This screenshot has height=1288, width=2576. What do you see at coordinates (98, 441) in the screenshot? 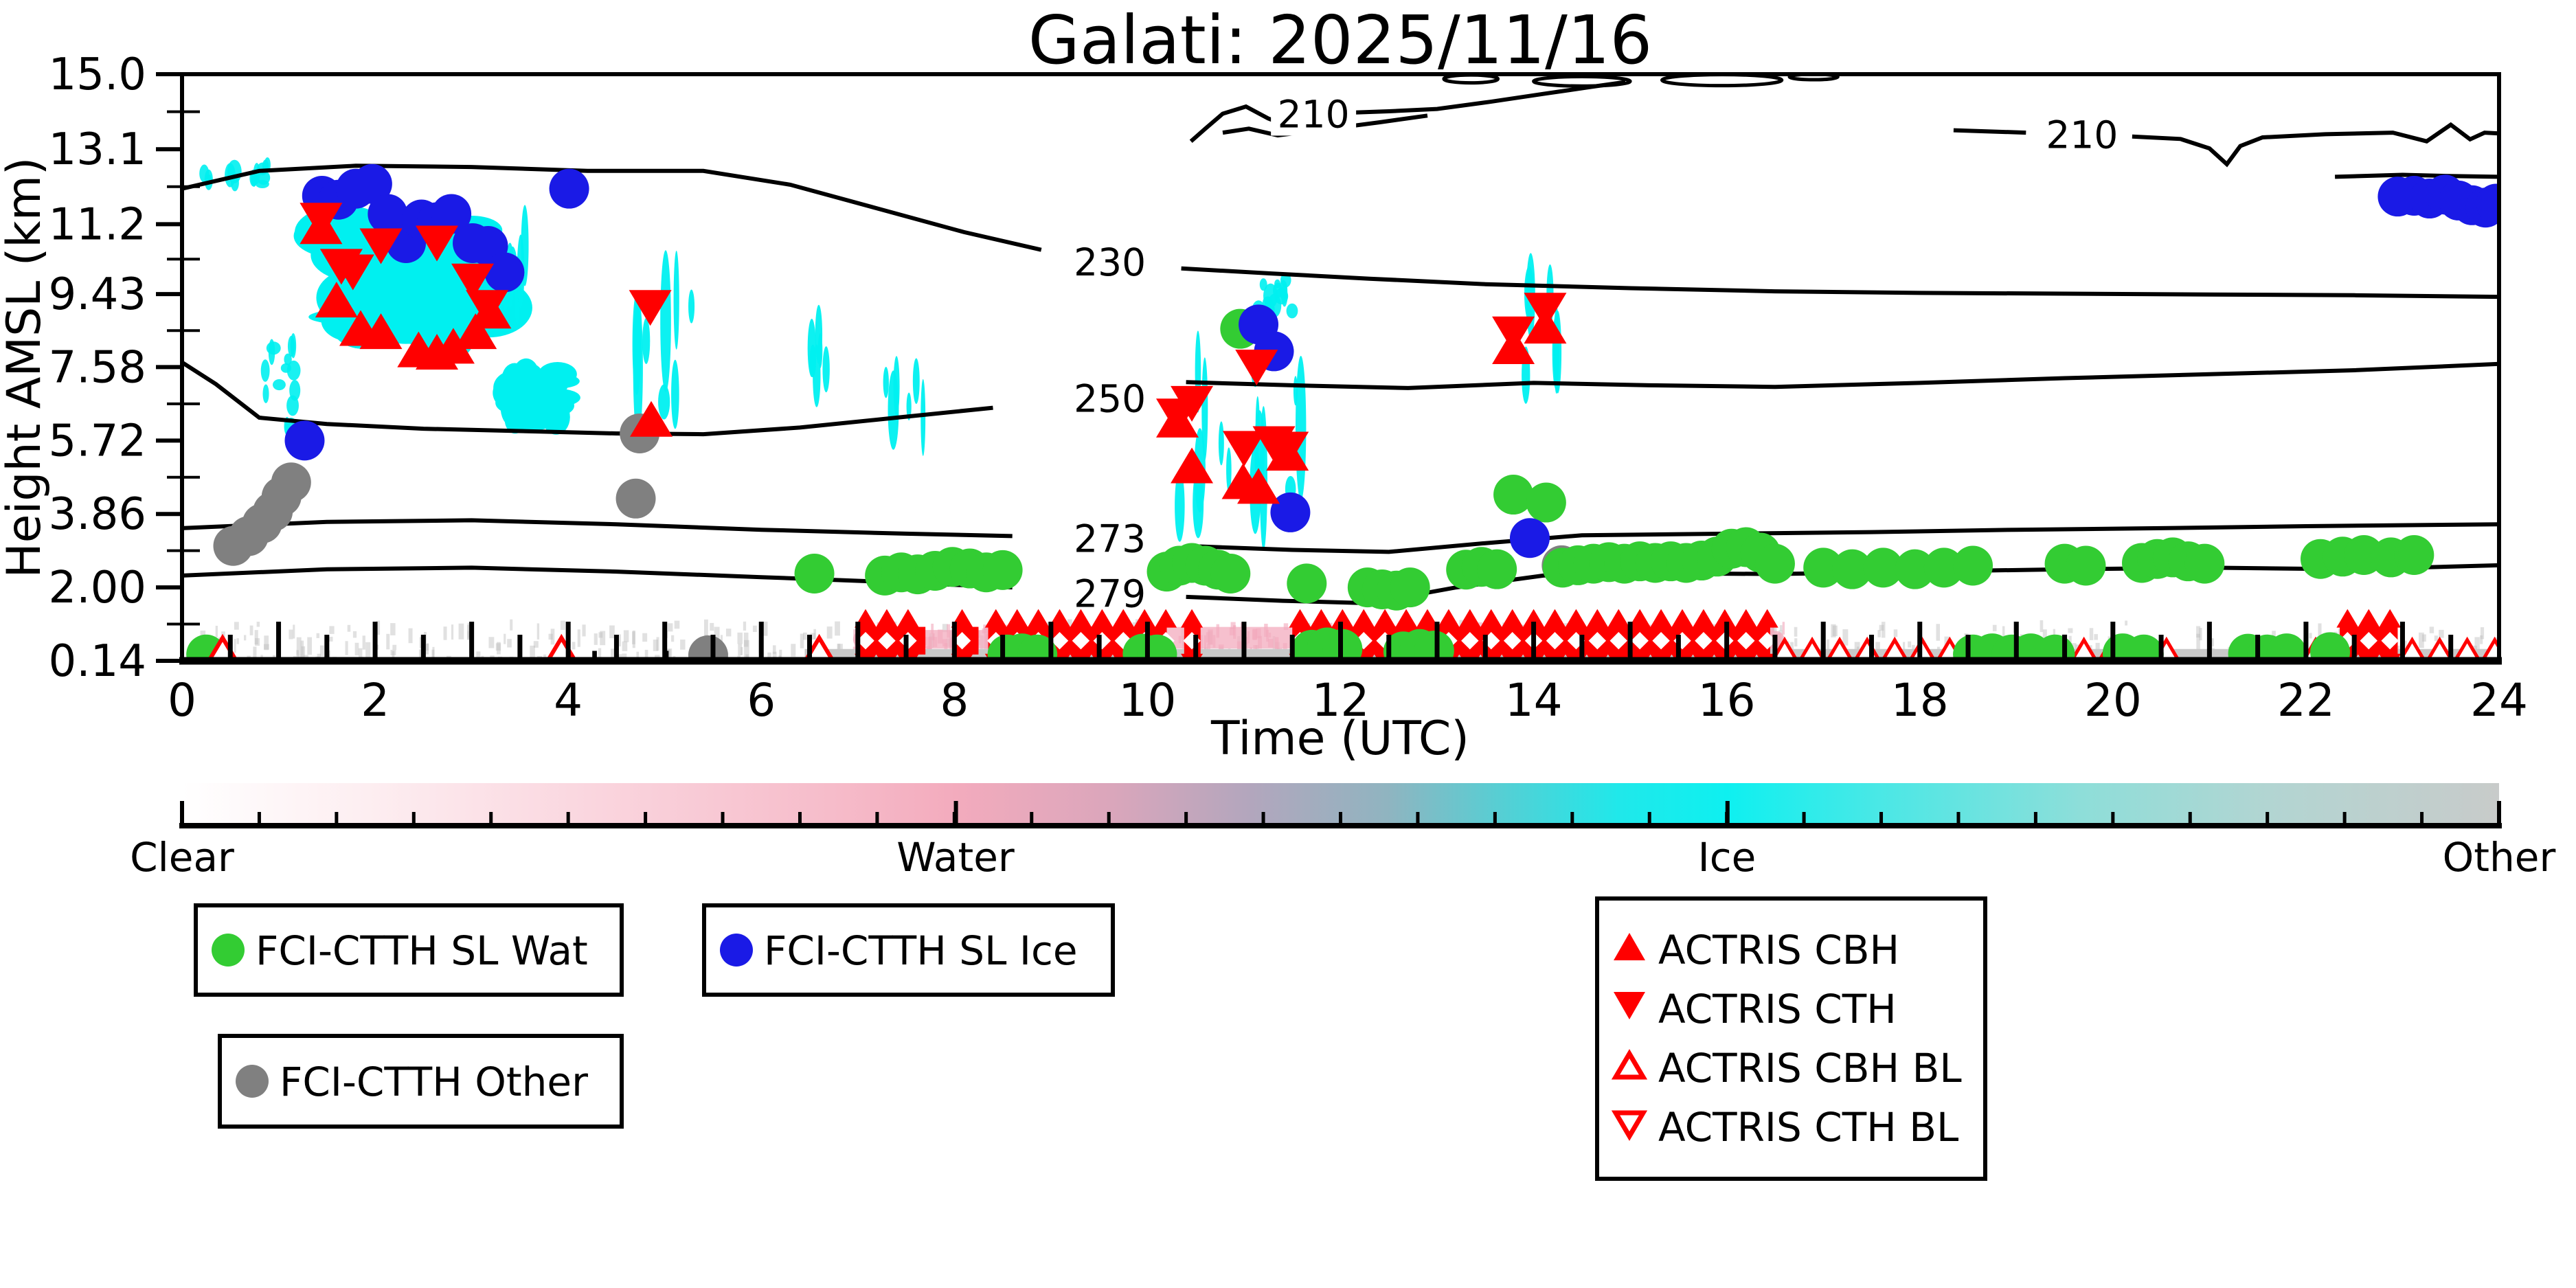
I see `y-tick-label-5.72: 5.72` at bounding box center [98, 441].